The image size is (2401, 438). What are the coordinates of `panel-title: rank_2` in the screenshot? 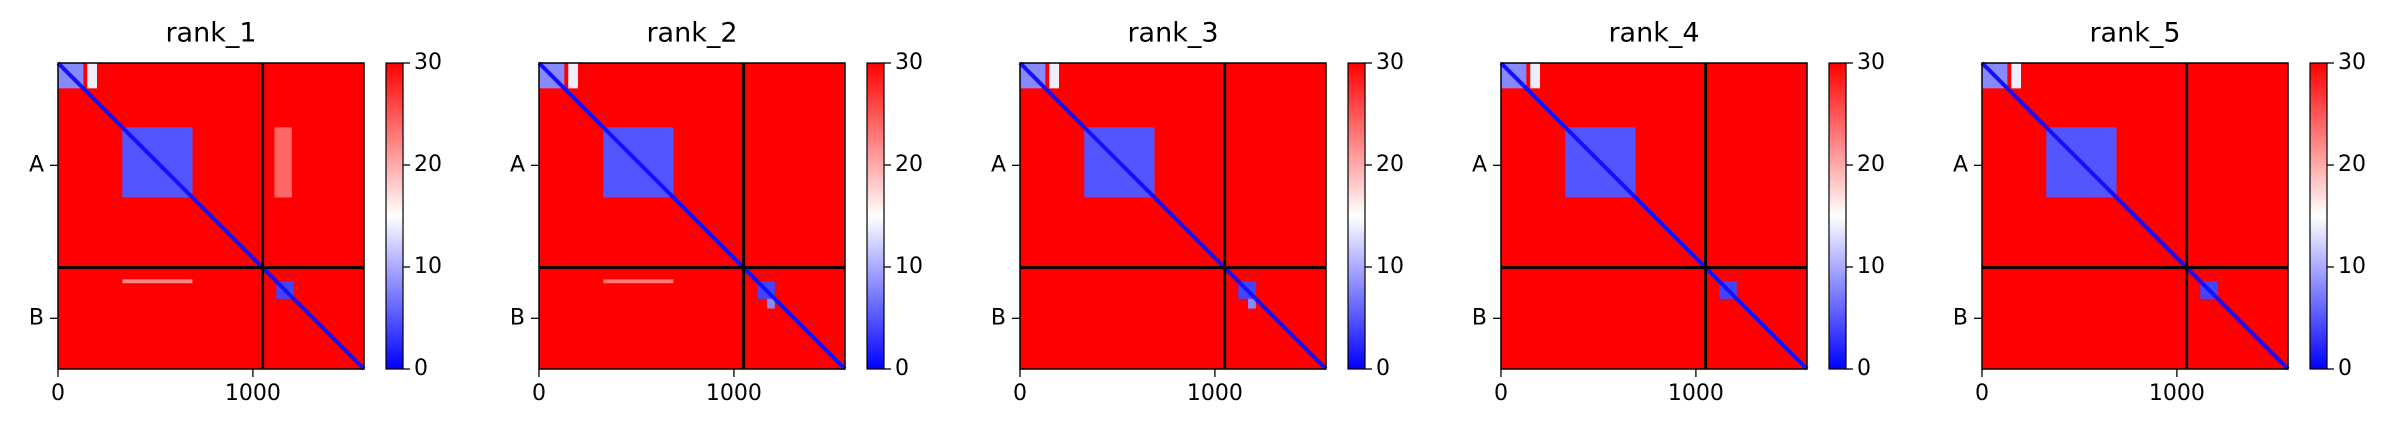 It's located at (691, 33).